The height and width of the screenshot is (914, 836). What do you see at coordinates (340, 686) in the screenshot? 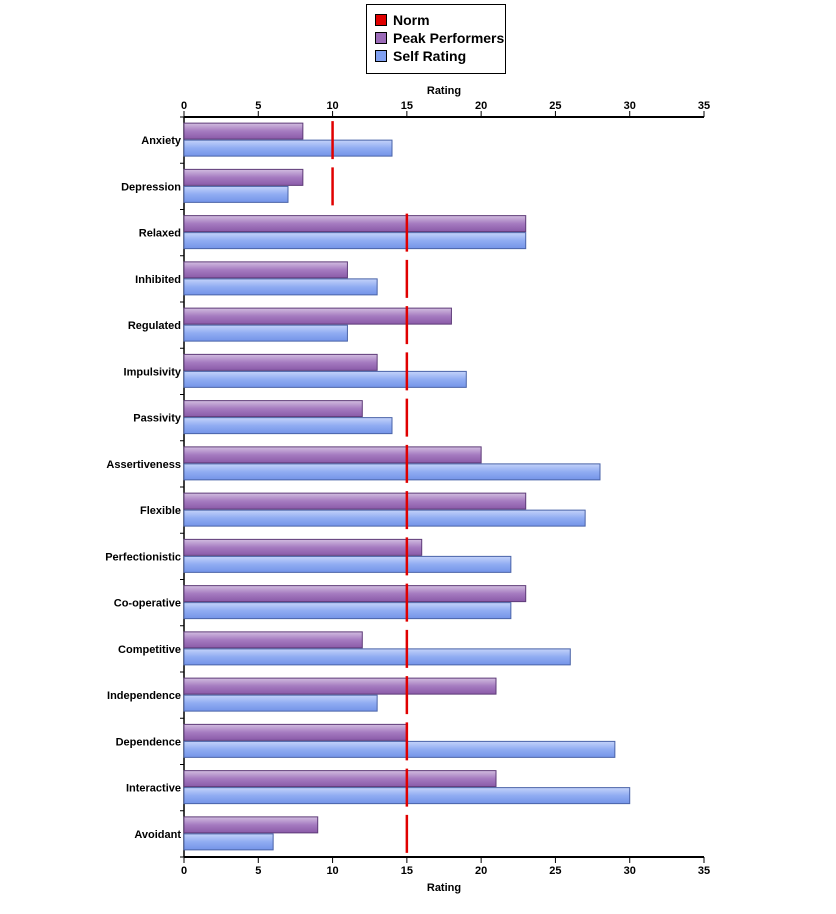
I see `bar-peak-performers-independence` at bounding box center [340, 686].